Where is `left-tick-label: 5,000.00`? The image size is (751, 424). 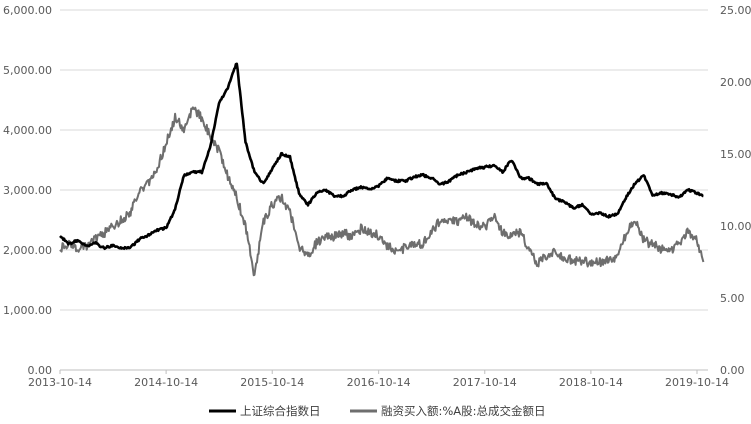
left-tick-label: 5,000.00 is located at coordinates (27, 70).